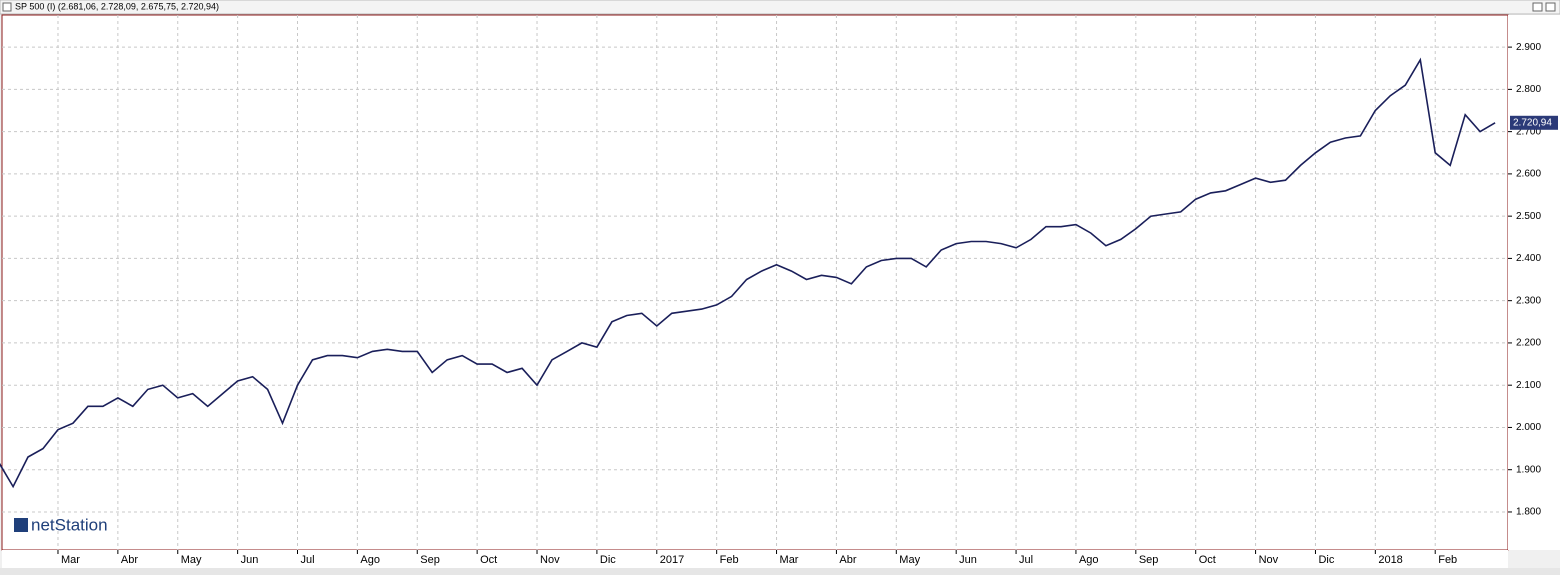  I want to click on x-tick-label: 2017, so click(672, 560).